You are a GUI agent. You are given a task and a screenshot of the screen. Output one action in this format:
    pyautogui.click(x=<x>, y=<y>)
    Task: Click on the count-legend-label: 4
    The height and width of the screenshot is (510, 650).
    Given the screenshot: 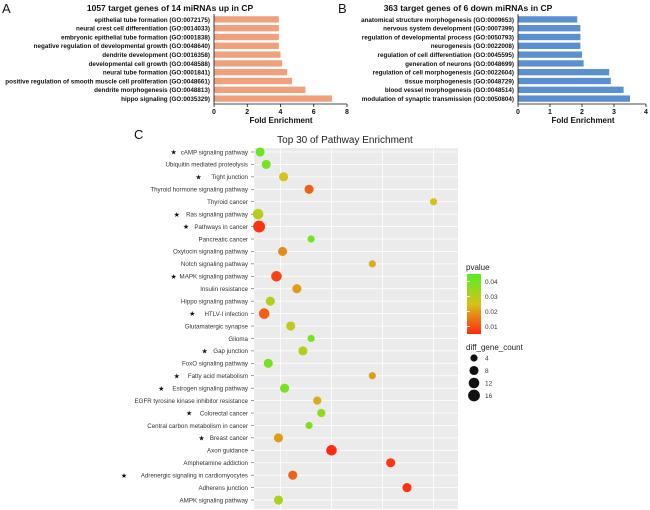 What is the action you would take?
    pyautogui.click(x=487, y=358)
    